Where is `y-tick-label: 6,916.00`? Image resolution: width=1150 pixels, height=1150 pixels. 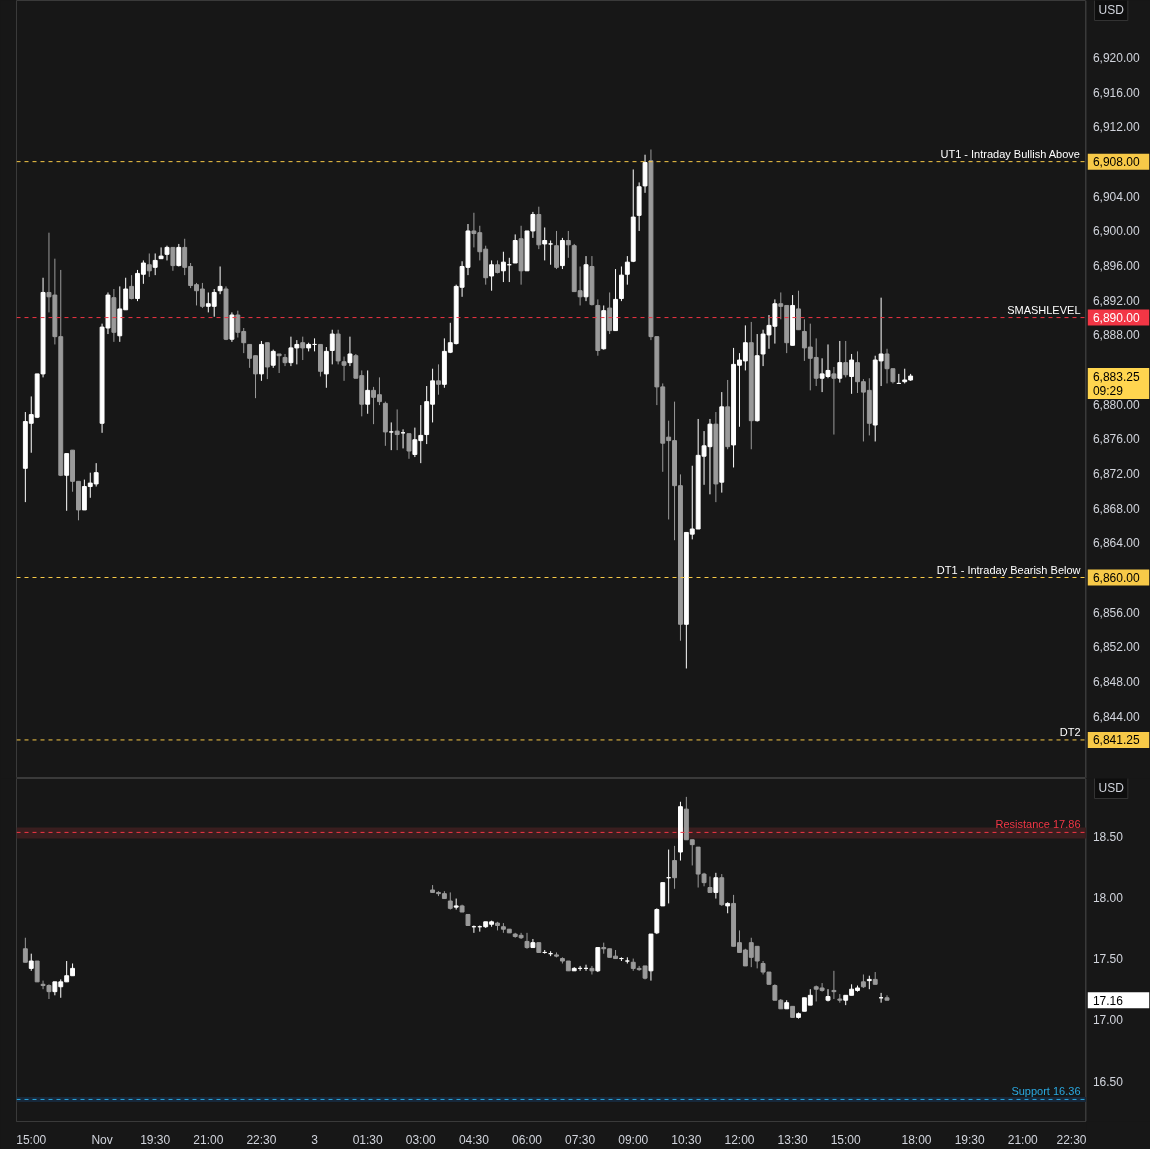
y-tick-label: 6,916.00 is located at coordinates (1116, 92).